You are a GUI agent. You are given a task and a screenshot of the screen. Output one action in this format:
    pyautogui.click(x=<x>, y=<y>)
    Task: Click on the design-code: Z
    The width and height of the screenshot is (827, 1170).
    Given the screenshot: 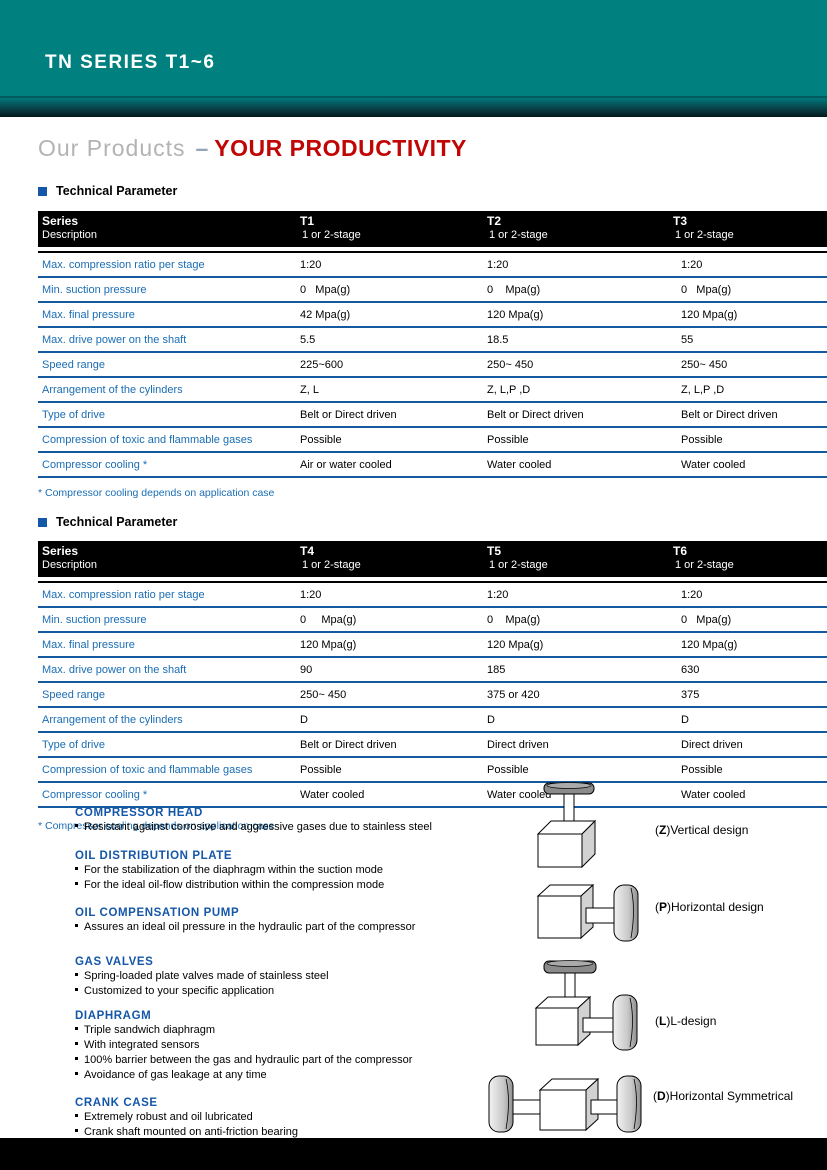 What is the action you would take?
    pyautogui.click(x=663, y=830)
    